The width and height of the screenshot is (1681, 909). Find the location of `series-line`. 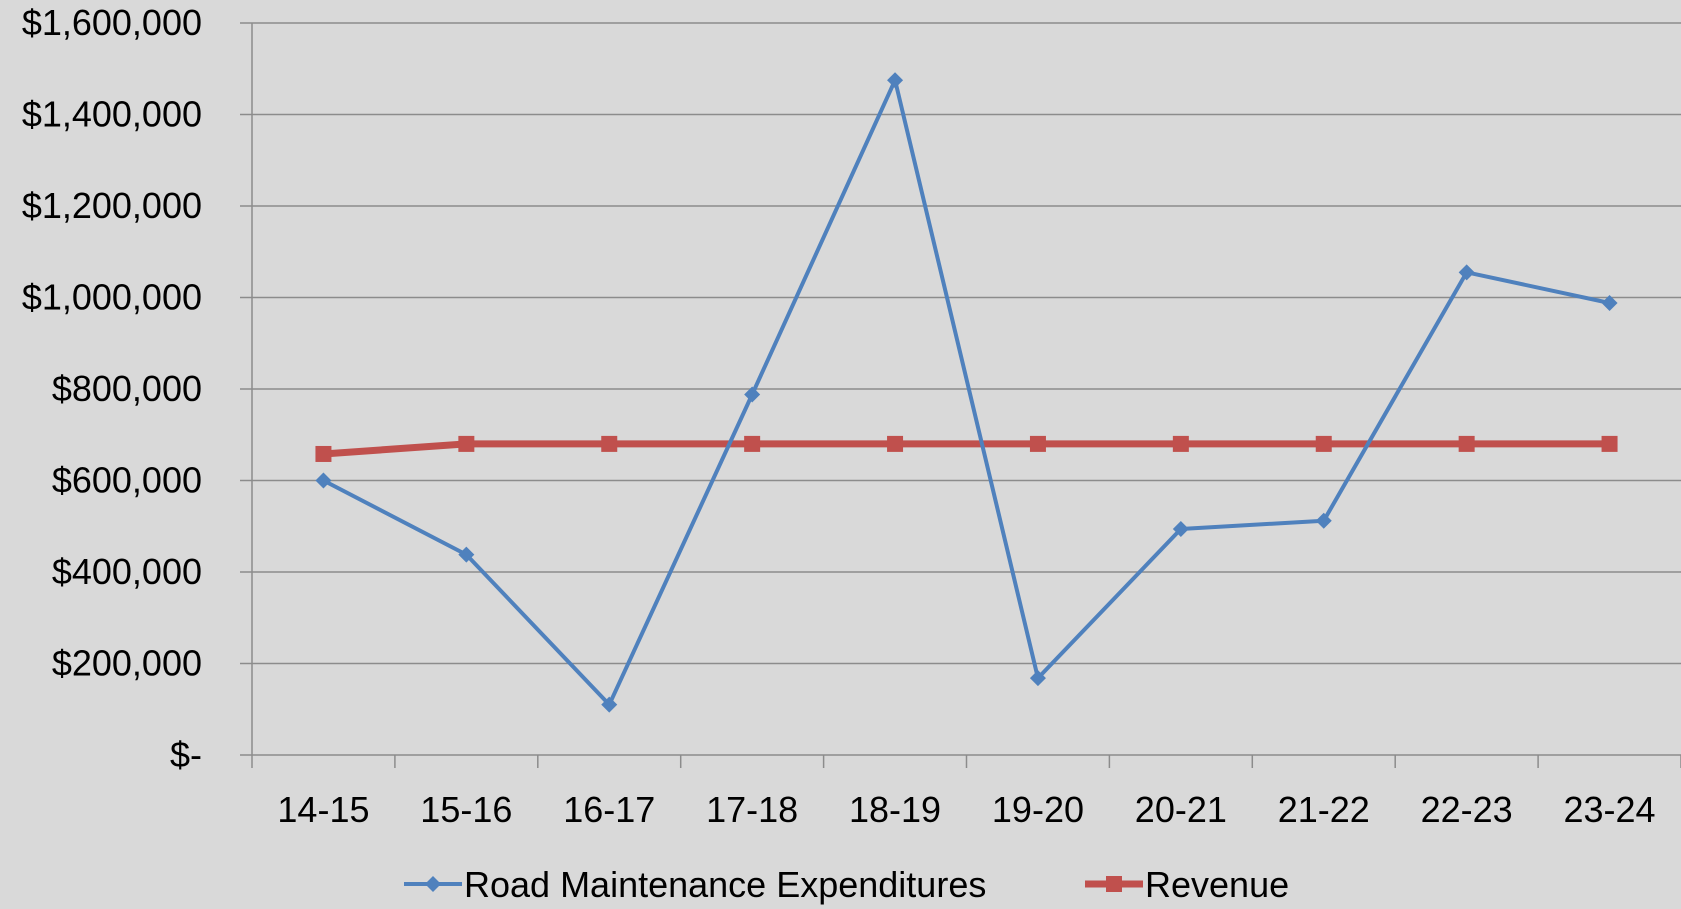

series-line is located at coordinates (966, 449).